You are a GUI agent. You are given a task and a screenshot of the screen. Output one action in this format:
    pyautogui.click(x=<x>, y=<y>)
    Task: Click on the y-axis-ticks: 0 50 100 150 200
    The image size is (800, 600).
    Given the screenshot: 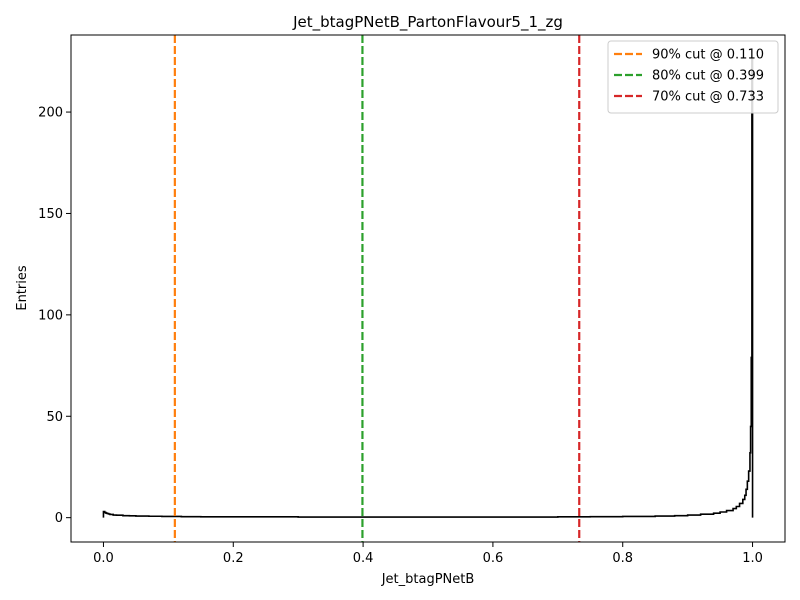 What is the action you would take?
    pyautogui.click(x=54, y=316)
    